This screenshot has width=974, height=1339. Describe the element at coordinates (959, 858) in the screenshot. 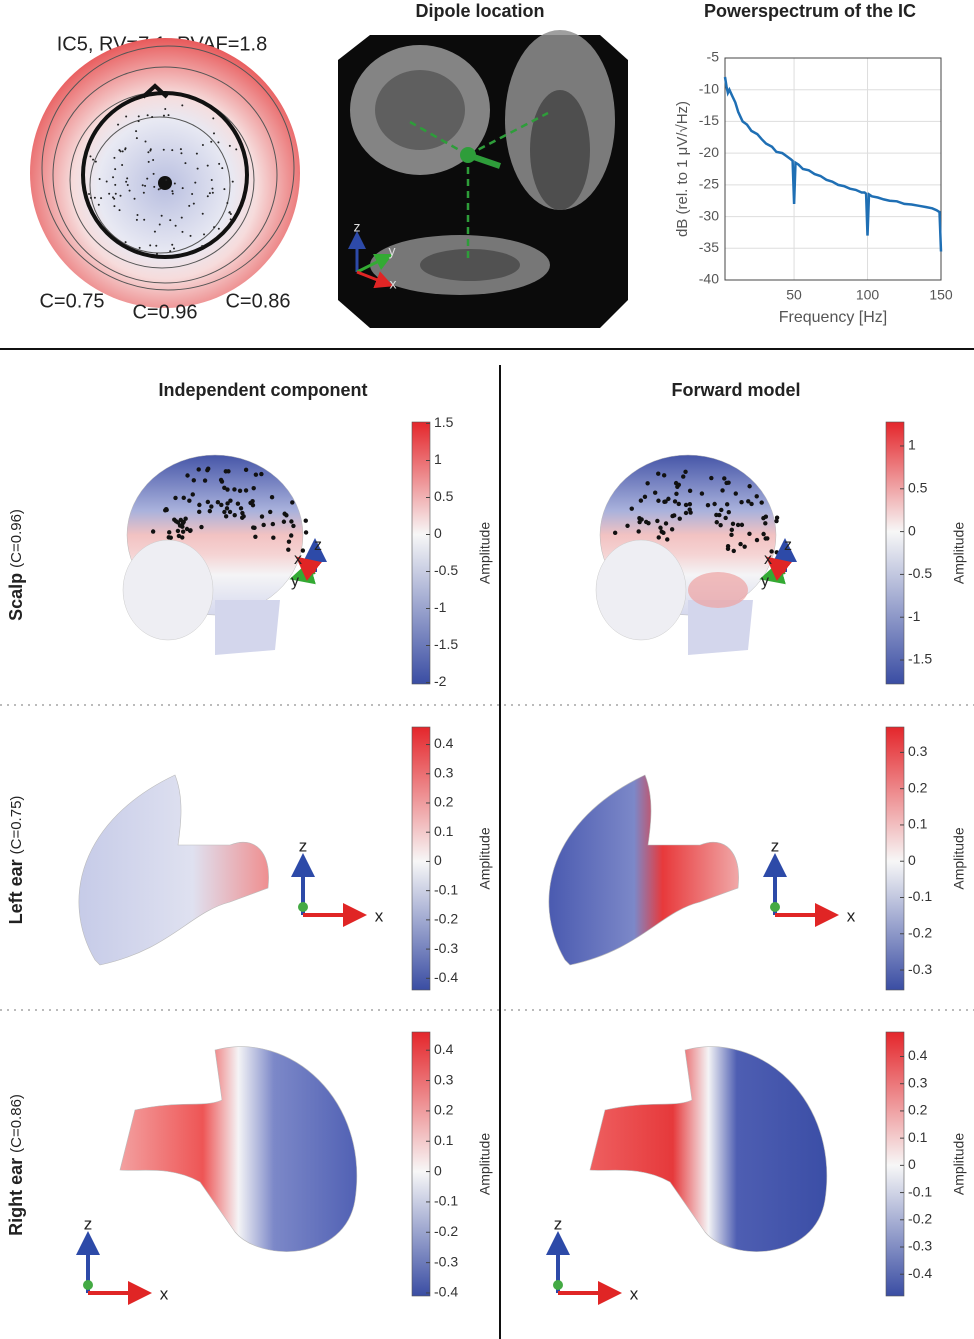

I see `colorbar-label: Amplitude` at that location.